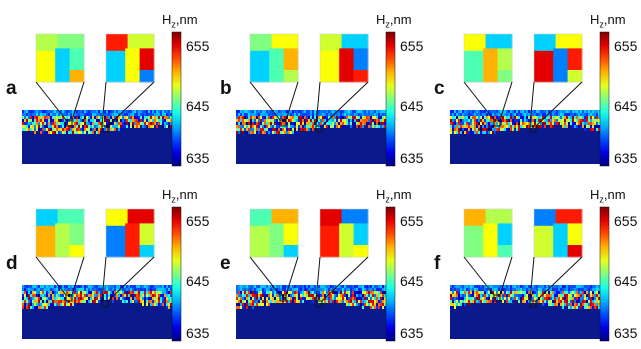 The width and height of the screenshot is (641, 349). Describe the element at coordinates (11, 88) in the screenshot. I see `panel-letter: a` at that location.